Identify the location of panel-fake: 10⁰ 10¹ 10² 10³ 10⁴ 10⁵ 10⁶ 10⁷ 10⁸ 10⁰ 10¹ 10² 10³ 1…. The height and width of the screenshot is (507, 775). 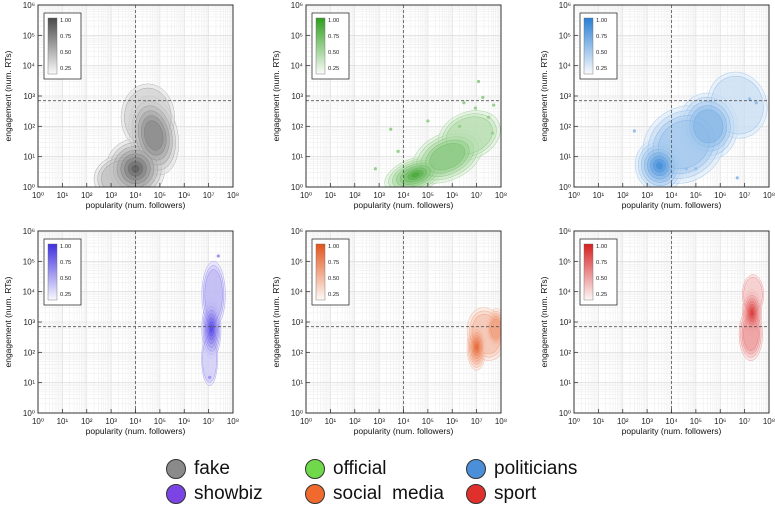
(121, 105).